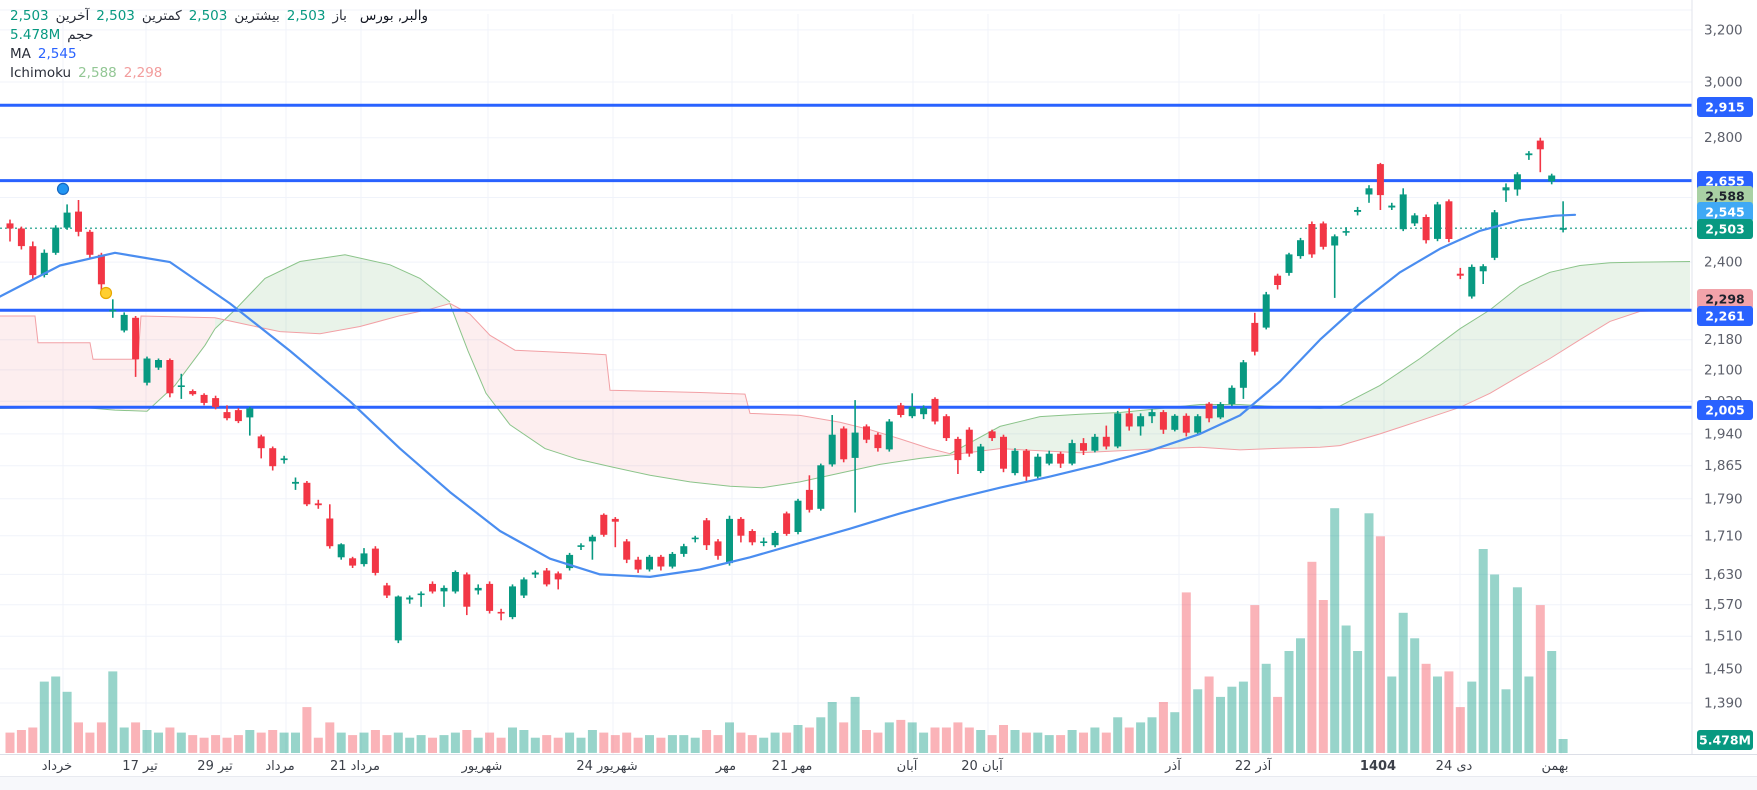 The image size is (1757, 790). Describe the element at coordinates (1723, 138) in the screenshot. I see `price-axis-label: 2,800` at that location.